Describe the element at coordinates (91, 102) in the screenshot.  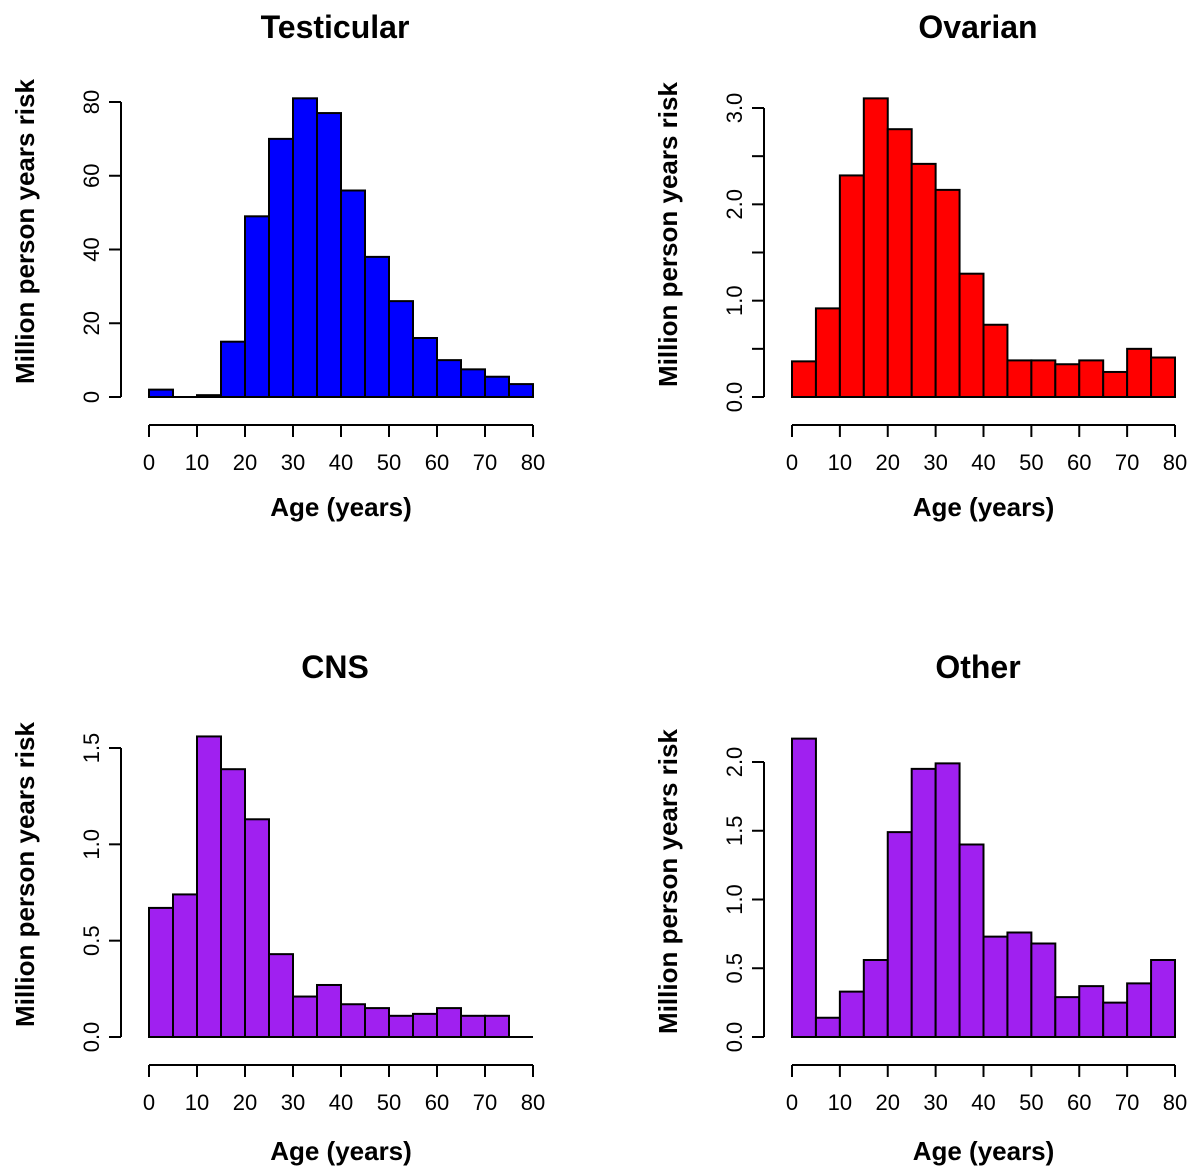
I see `y-tick-label: 80` at that location.